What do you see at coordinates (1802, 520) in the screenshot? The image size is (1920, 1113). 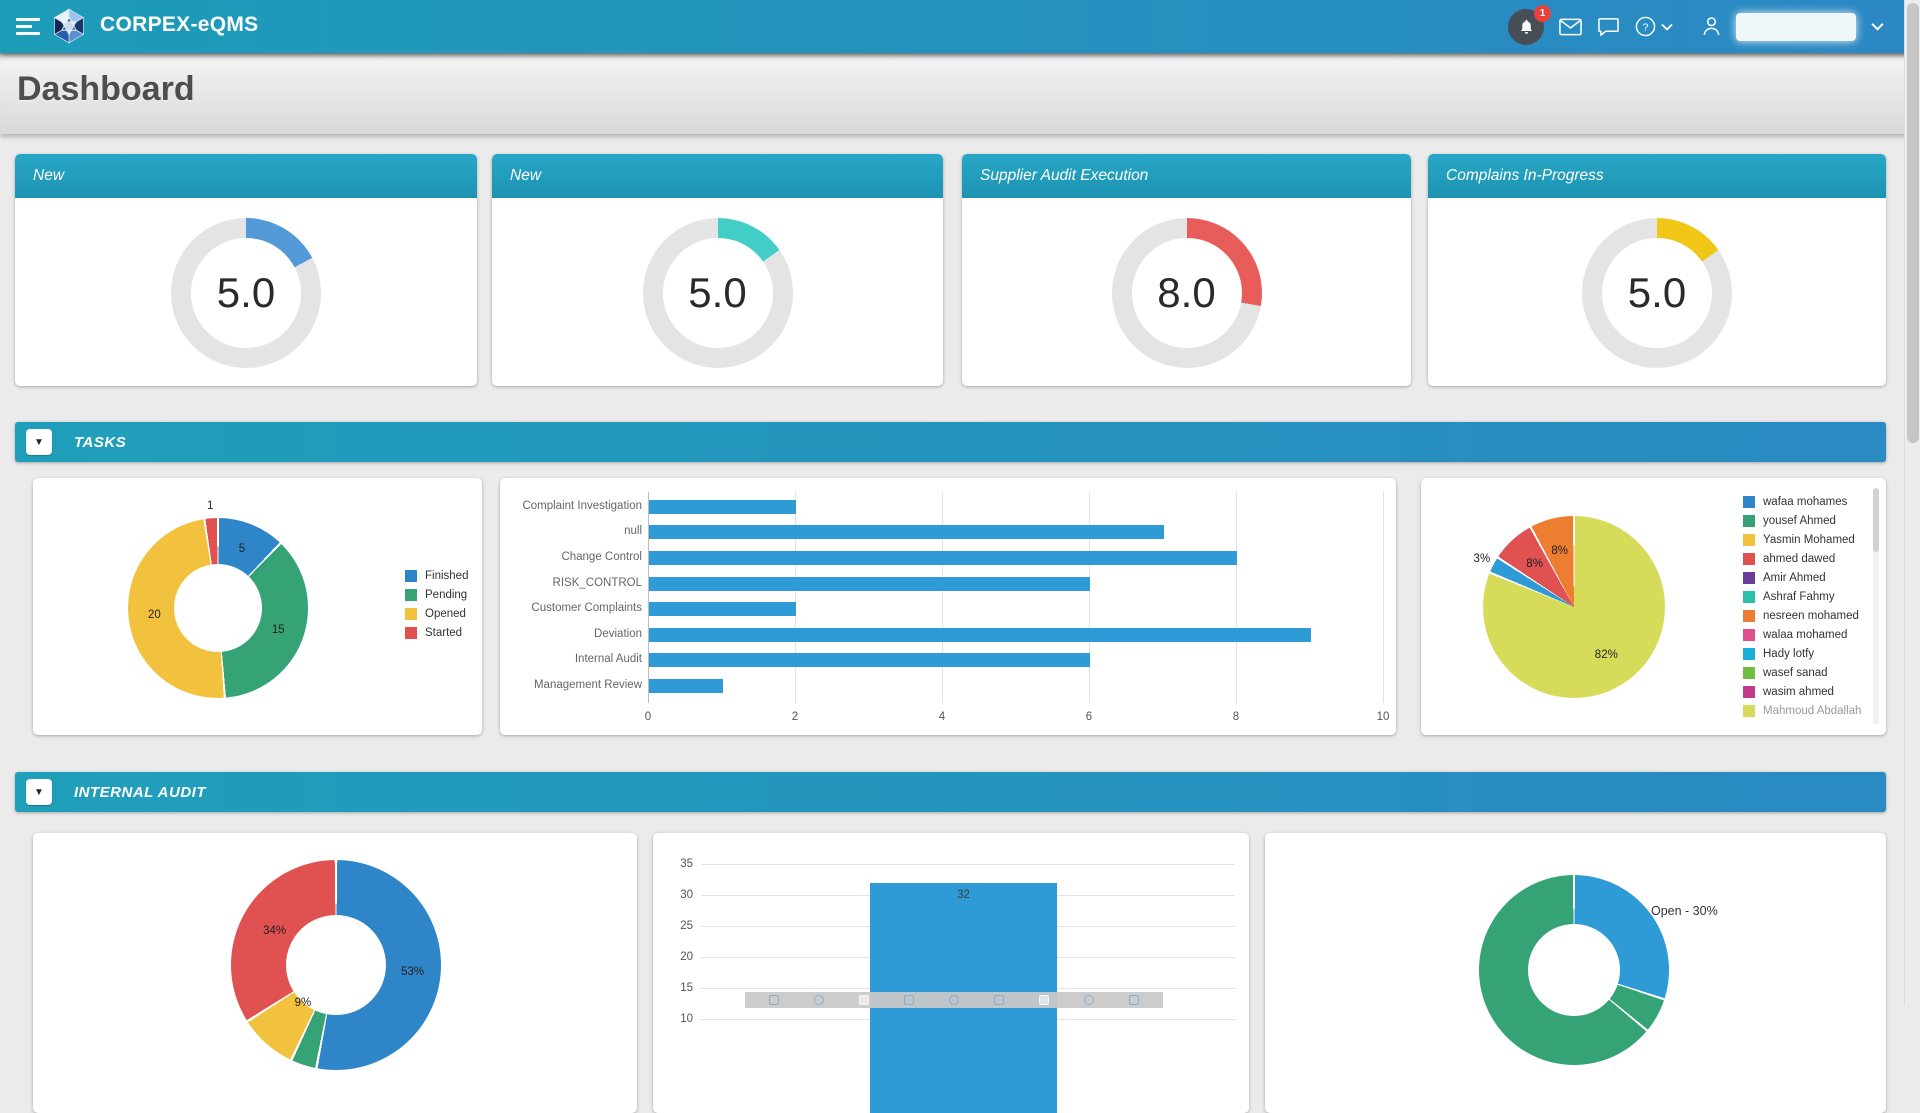 I see `legend-item: yousef Ahmed` at bounding box center [1802, 520].